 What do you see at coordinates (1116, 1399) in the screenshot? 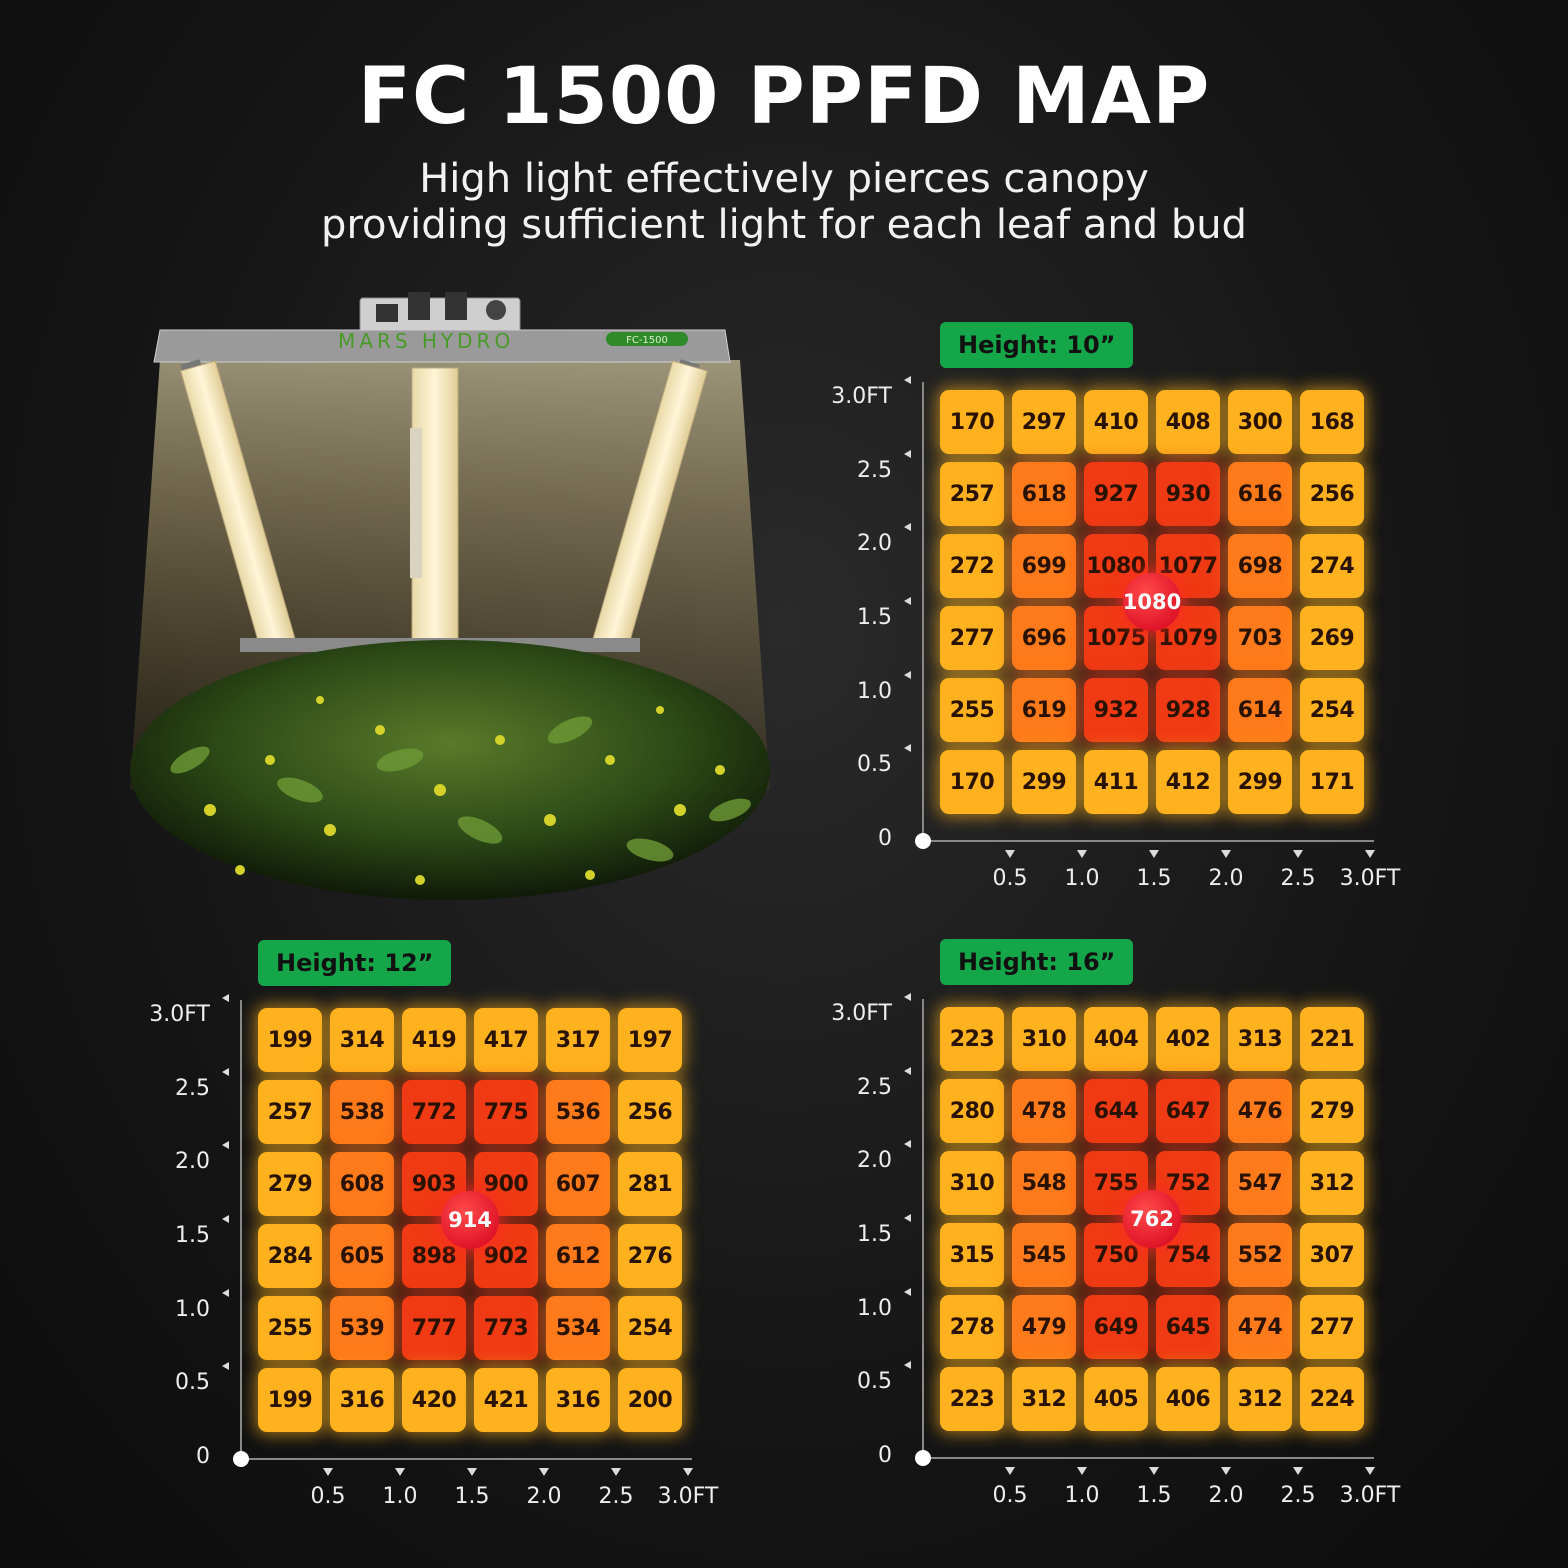
I see `heatmap-cell: 405` at bounding box center [1116, 1399].